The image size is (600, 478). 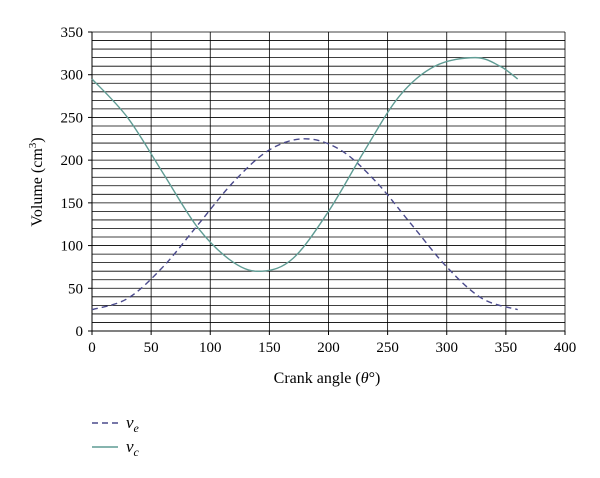 What do you see at coordinates (133, 424) in the screenshot?
I see `legend-label-ve: ve` at bounding box center [133, 424].